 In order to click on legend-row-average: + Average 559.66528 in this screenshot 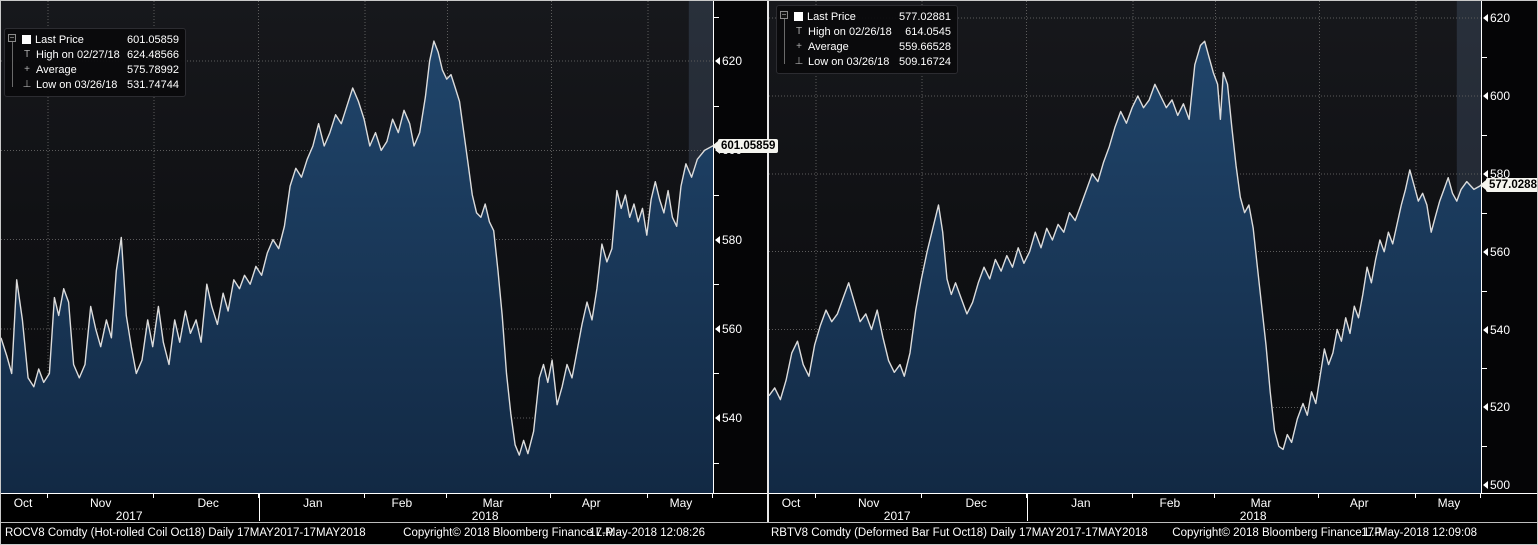, I will do `click(866, 46)`.